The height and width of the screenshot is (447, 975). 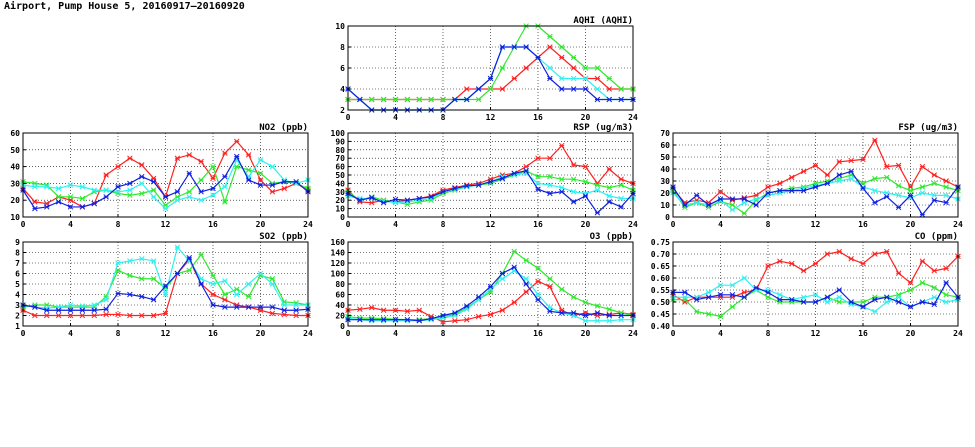 I want to click on y-tick-label: 20, so click(x=15, y=200).